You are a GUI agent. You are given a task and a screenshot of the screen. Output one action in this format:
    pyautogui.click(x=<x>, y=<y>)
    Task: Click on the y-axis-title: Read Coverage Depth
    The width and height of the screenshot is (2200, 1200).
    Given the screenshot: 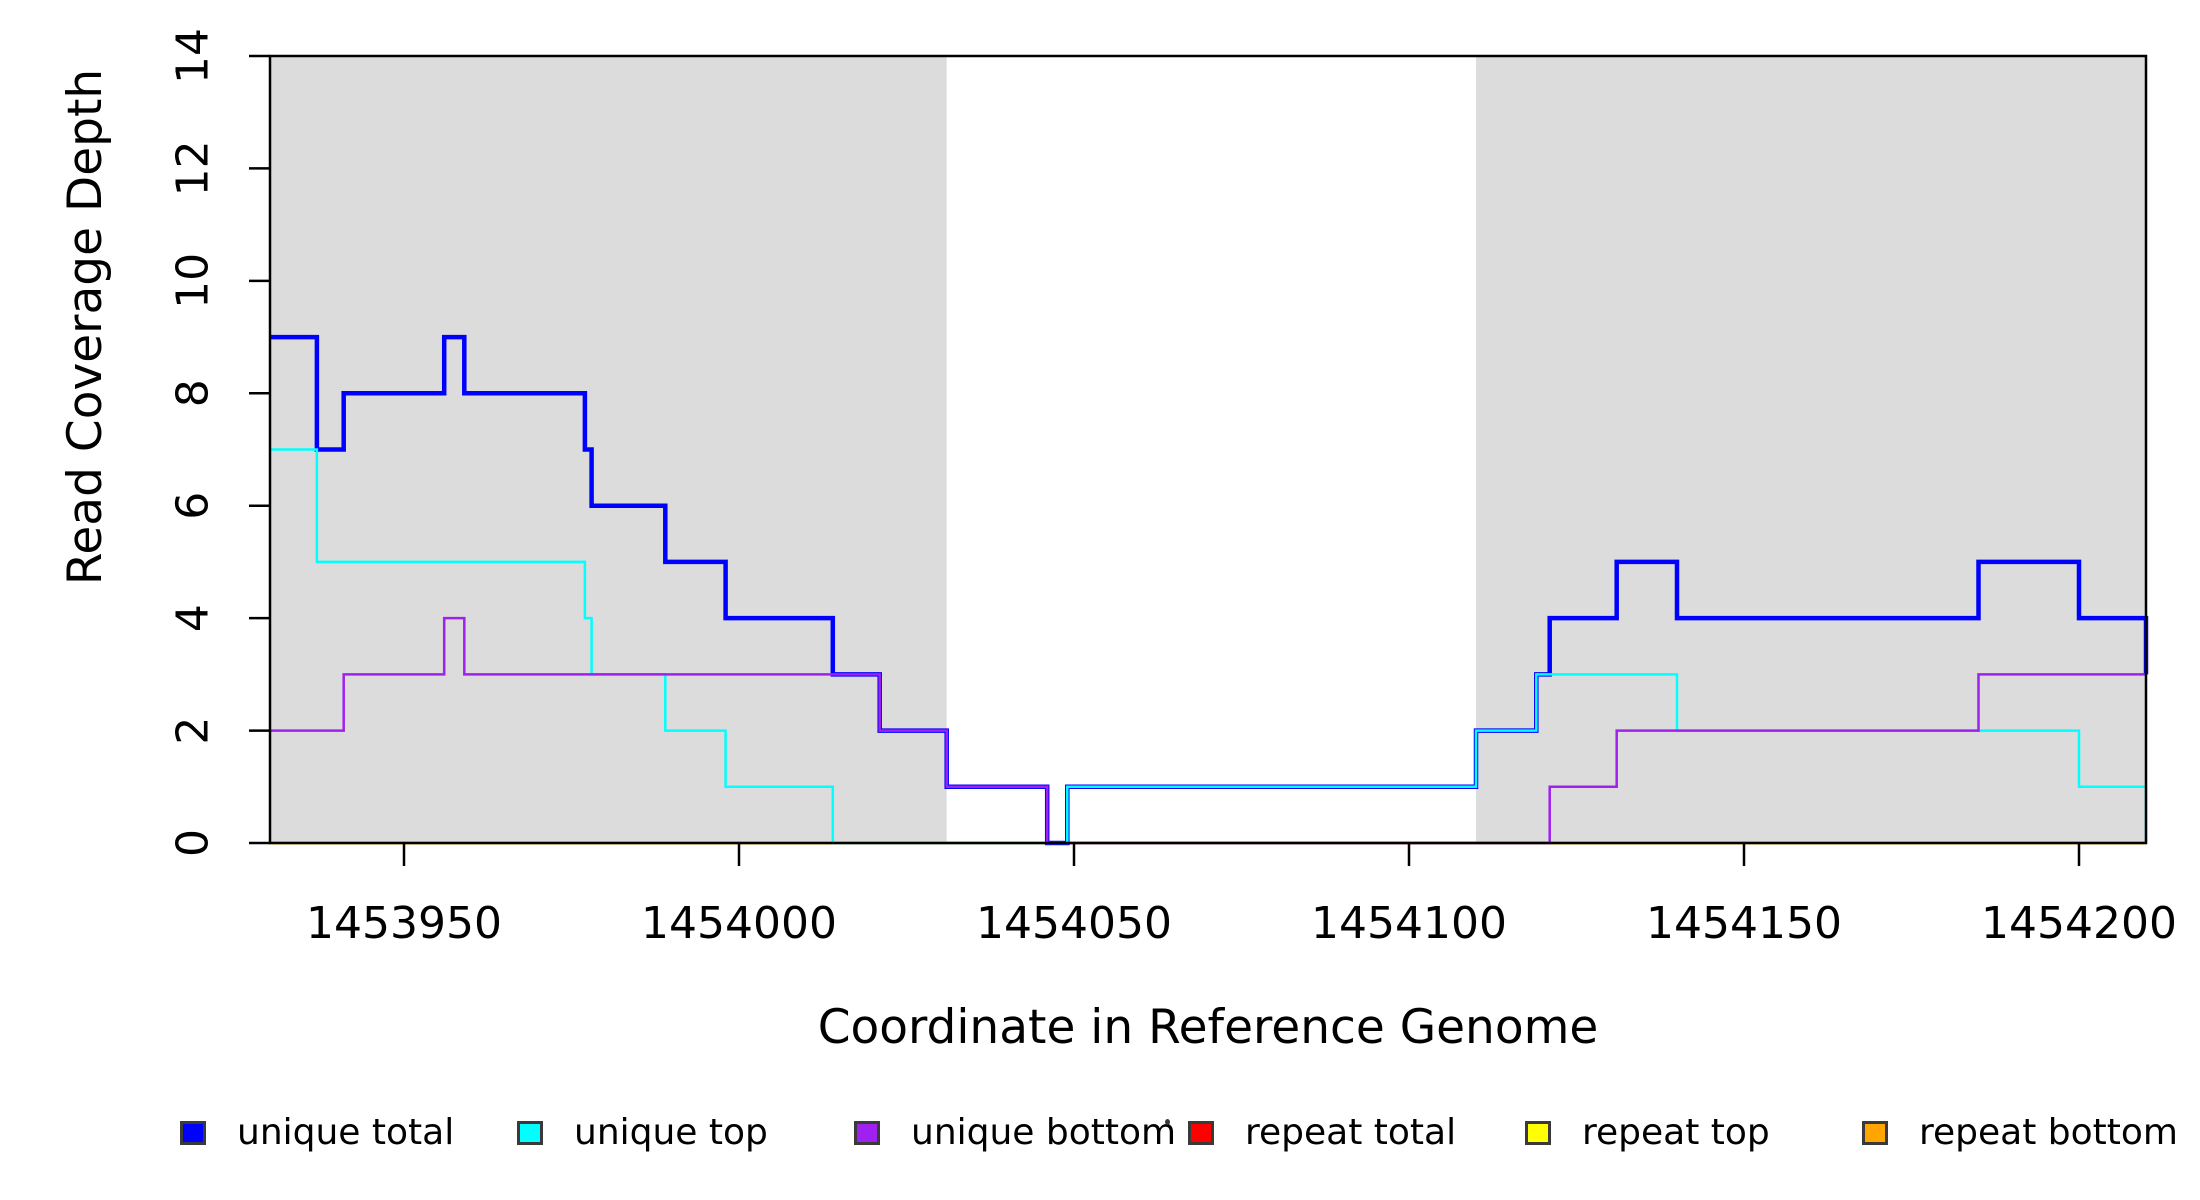 What is the action you would take?
    pyautogui.click(x=85, y=327)
    